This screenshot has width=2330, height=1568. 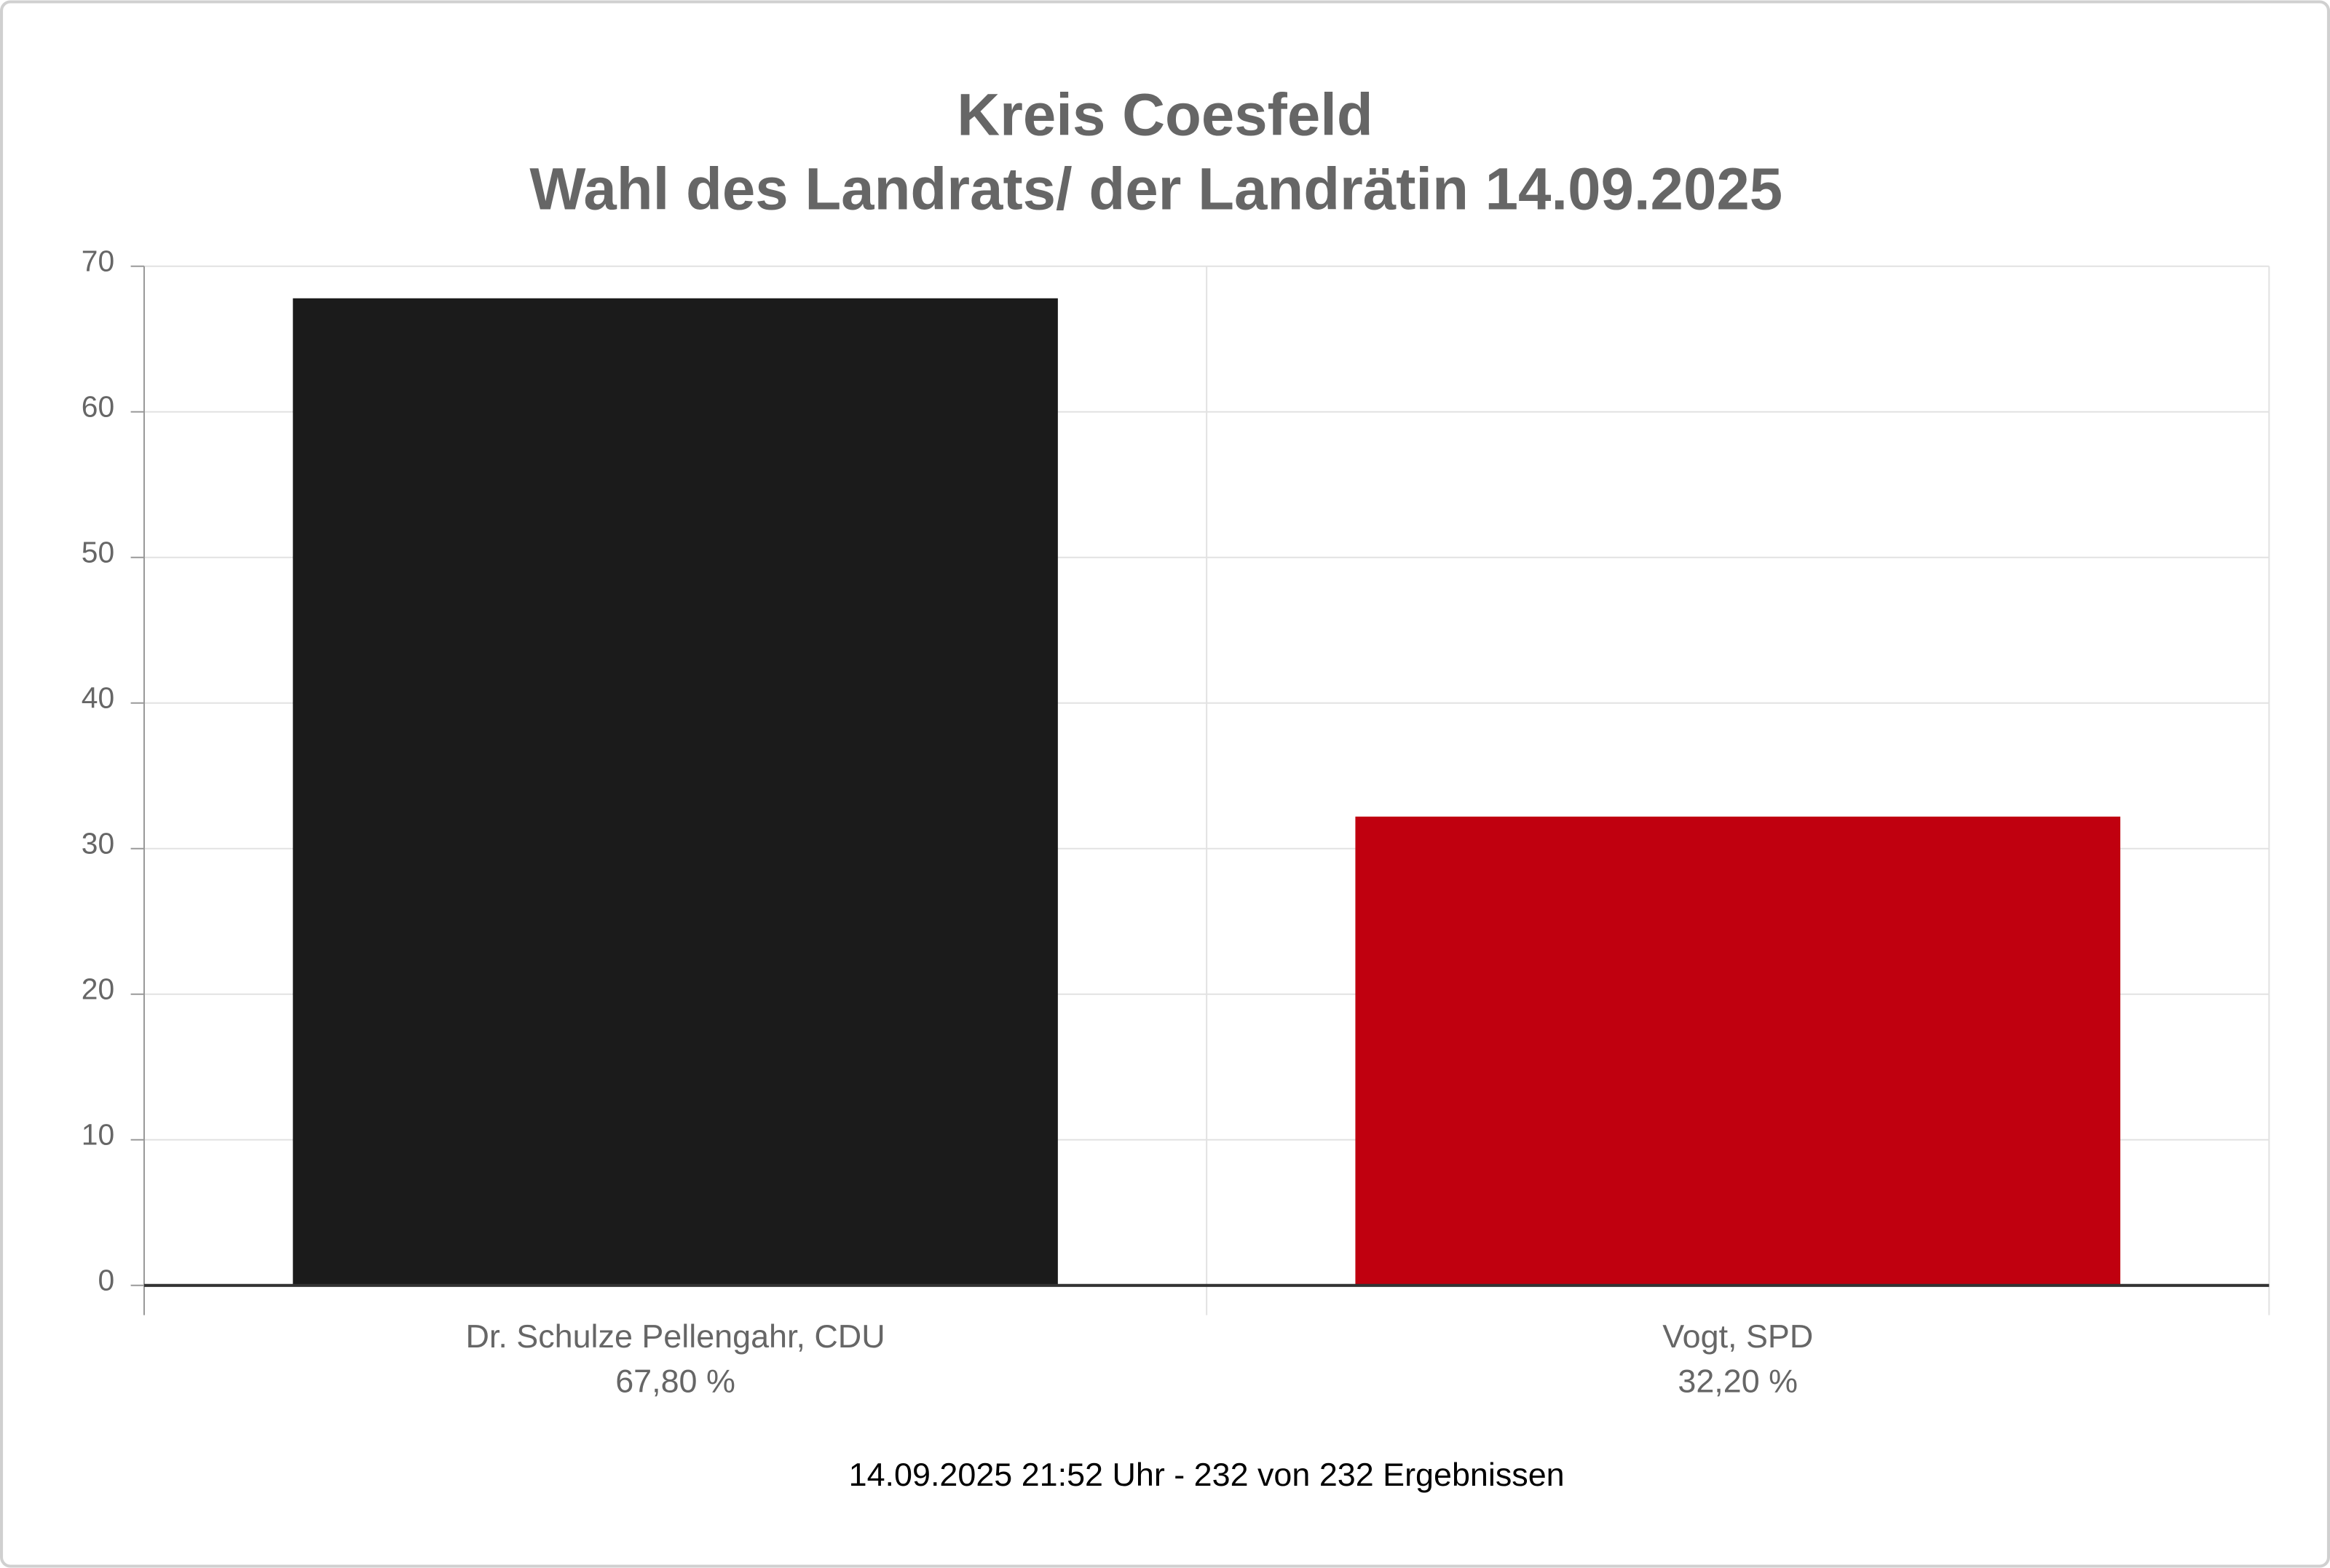 What do you see at coordinates (106, 1279) in the screenshot?
I see `y-tick-label: 0` at bounding box center [106, 1279].